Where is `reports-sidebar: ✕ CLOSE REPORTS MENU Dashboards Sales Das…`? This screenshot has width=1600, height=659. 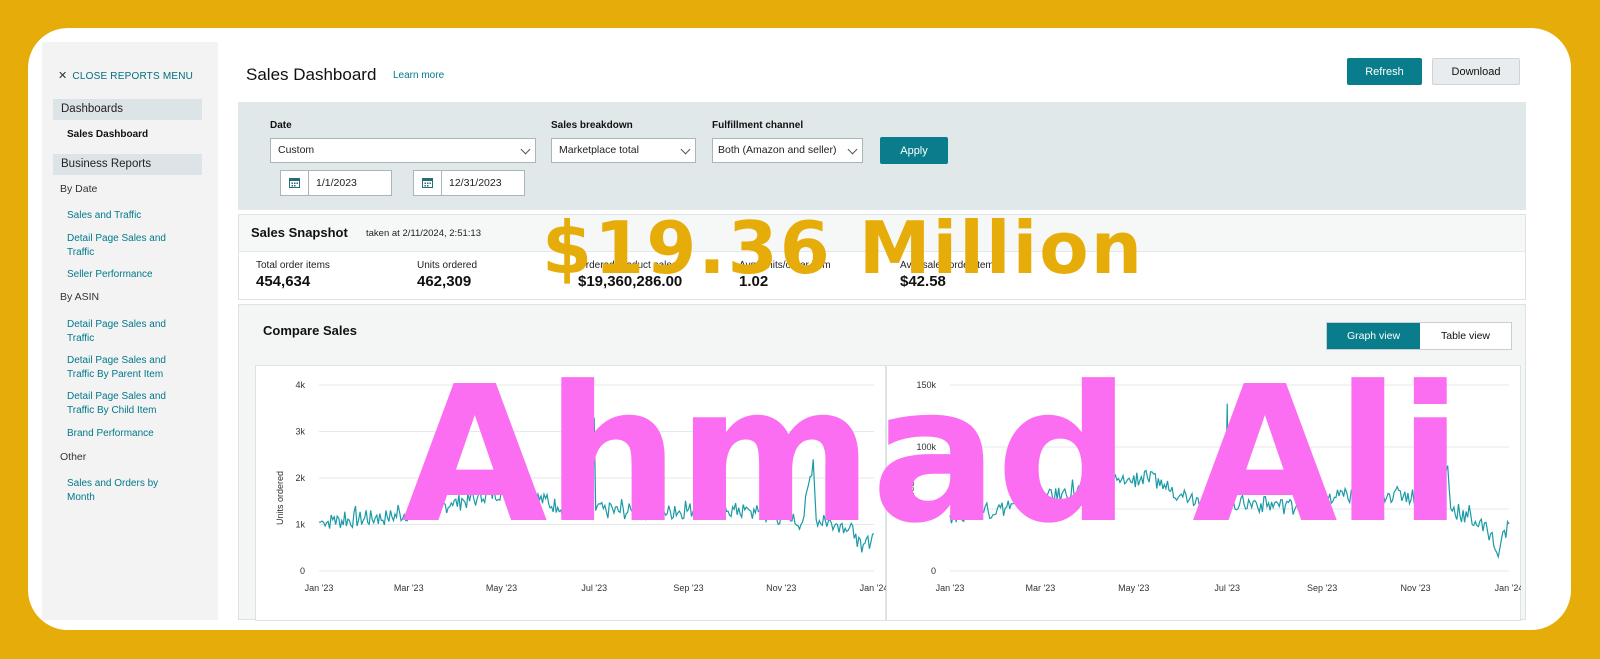 reports-sidebar: ✕ CLOSE REPORTS MENU Dashboards Sales Das… is located at coordinates (130, 331).